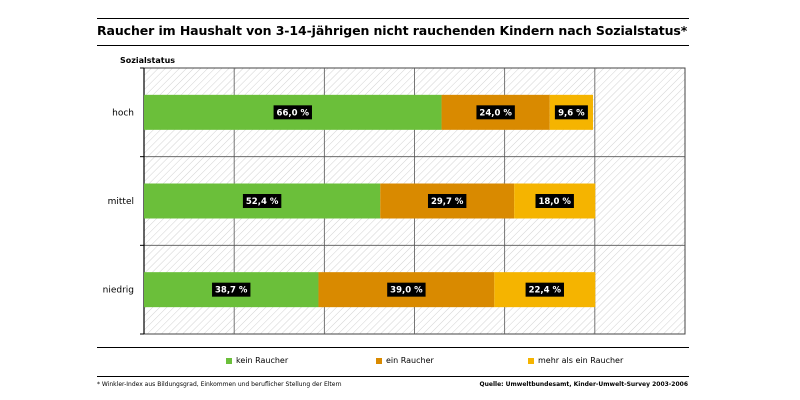  I want to click on data-label: 22,4 %, so click(545, 291).